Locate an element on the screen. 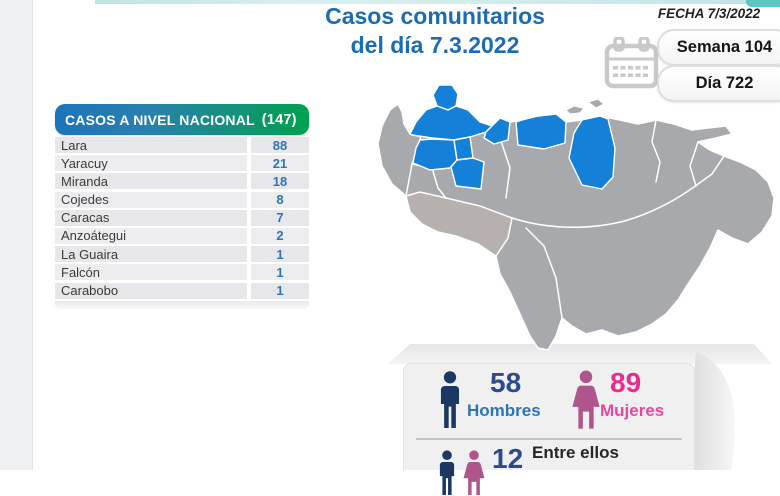 The image size is (780, 496). viewer-left-margin is located at coordinates (16, 235).